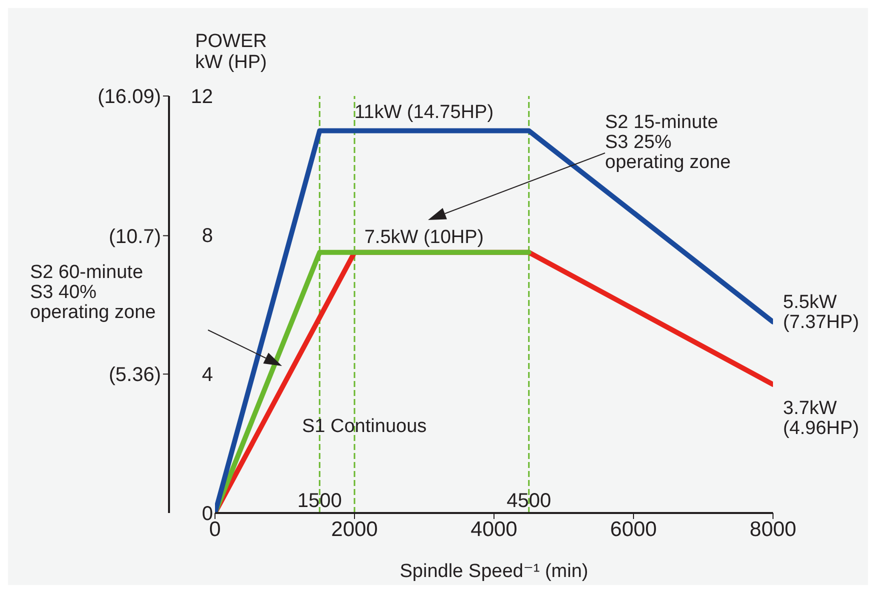 The image size is (875, 593). Describe the element at coordinates (201, 97) in the screenshot. I see `y-tick-label: 12` at that location.